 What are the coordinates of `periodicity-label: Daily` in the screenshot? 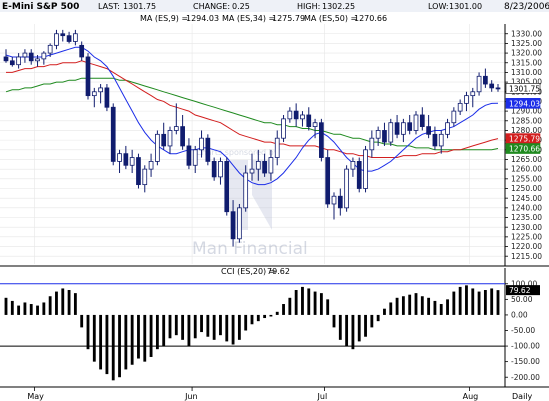 It's located at (522, 396).